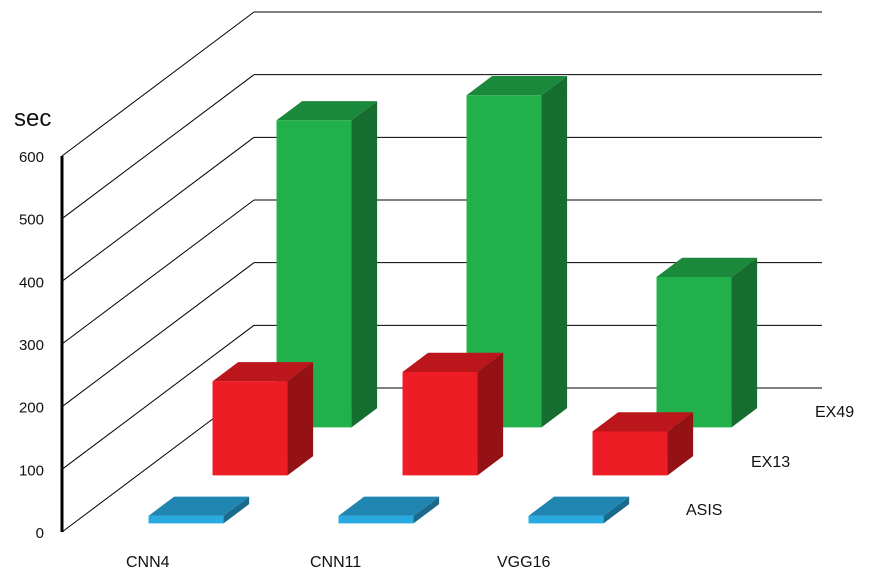 The width and height of the screenshot is (874, 583). Describe the element at coordinates (335, 562) in the screenshot. I see `category-label-cnn11: CNN11` at that location.